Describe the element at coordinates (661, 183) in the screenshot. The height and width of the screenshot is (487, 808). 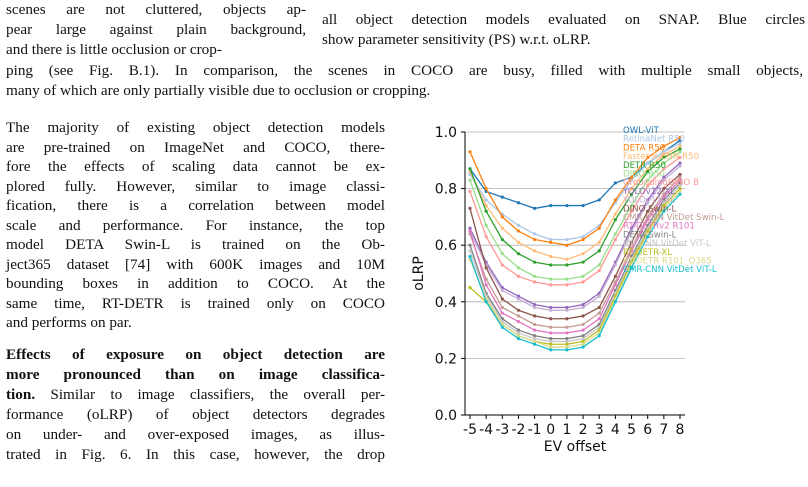
I see `legend-entry: GroundingDINO B` at that location.